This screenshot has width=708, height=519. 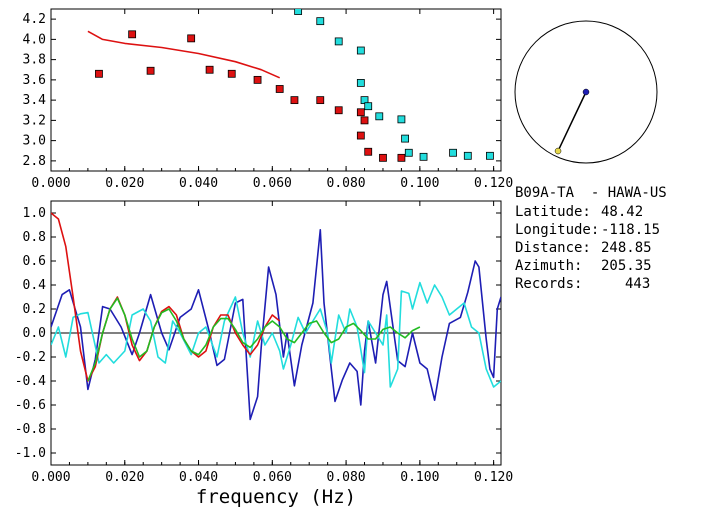 I want to click on azimuth-label: Azimuth:, so click(x=549, y=266).